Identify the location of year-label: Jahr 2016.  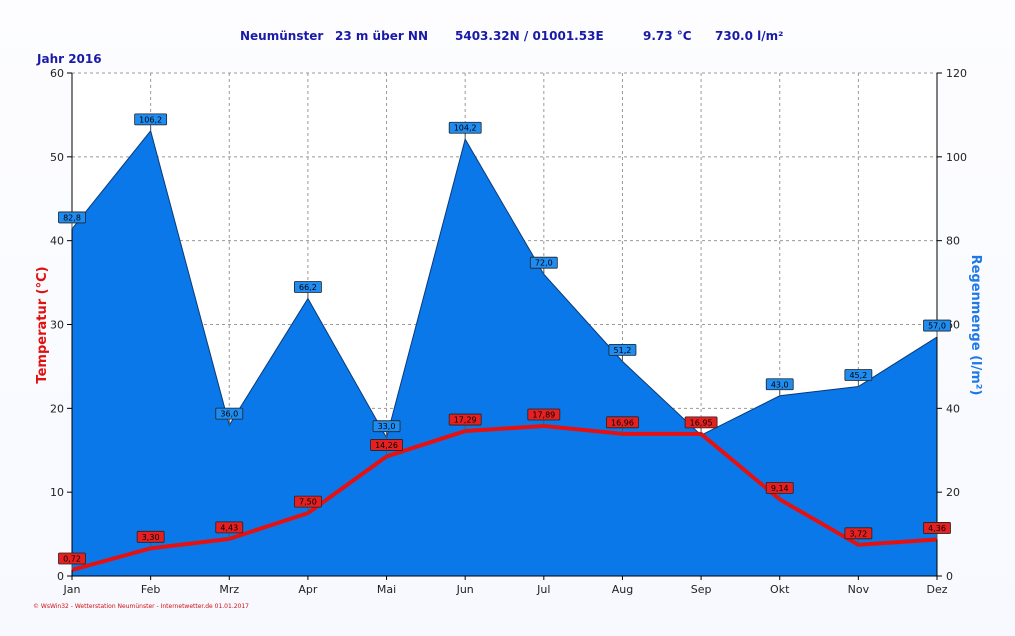
(69, 59).